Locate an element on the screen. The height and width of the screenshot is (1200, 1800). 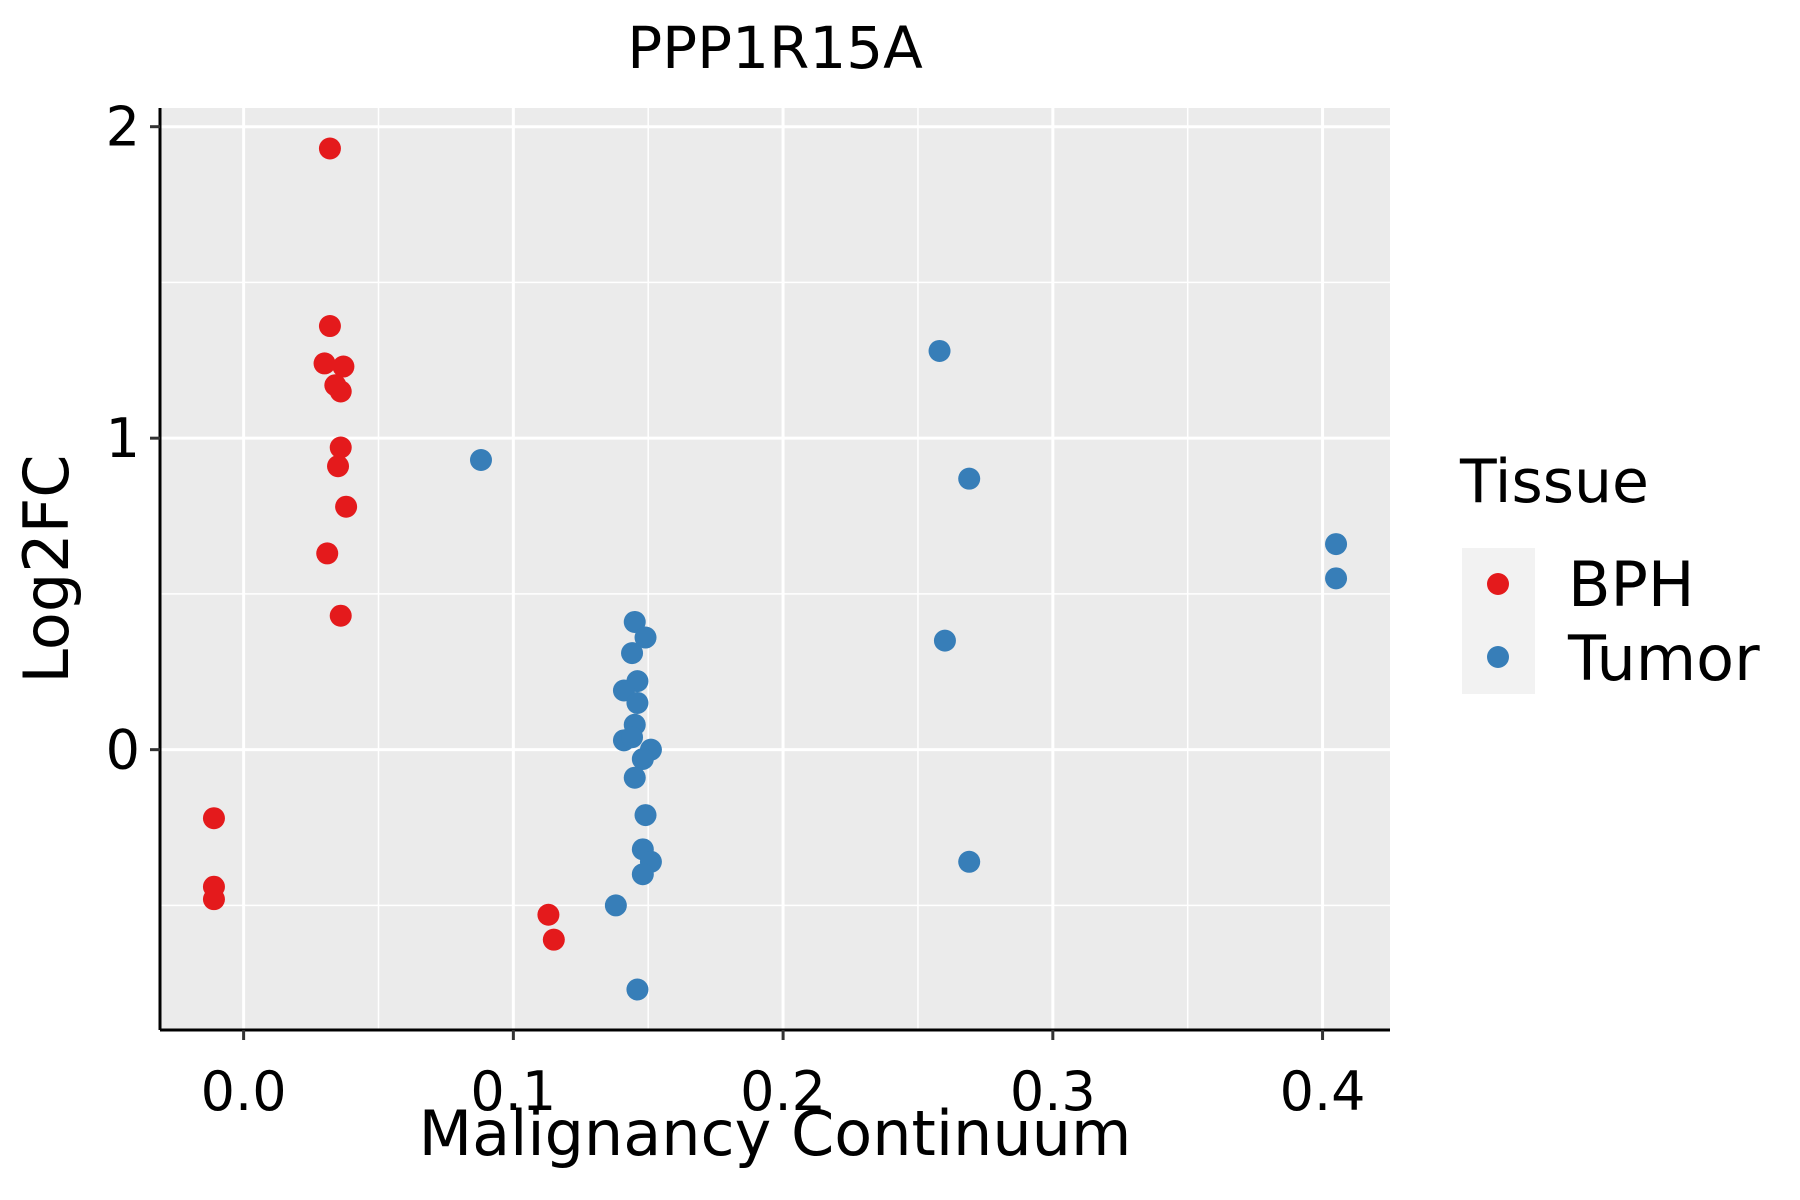
y-axis-ticks: 0 1 2 is located at coordinates (133, 439).